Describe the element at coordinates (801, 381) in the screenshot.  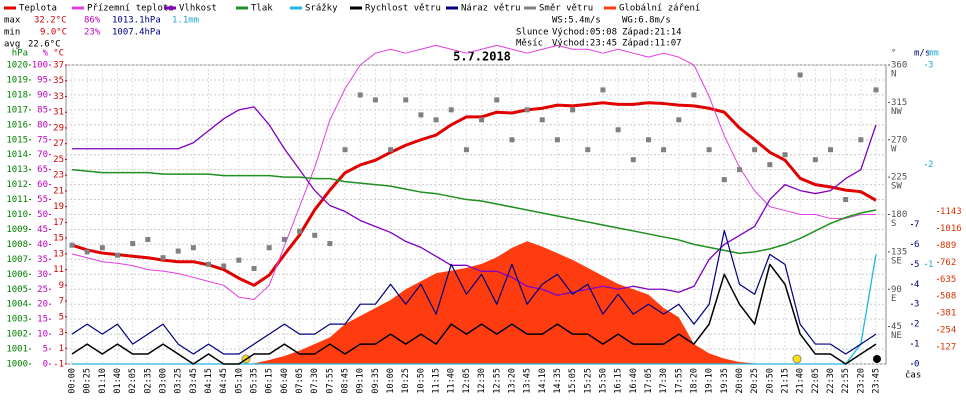
I see `x-tick-label: 21:40` at that location.